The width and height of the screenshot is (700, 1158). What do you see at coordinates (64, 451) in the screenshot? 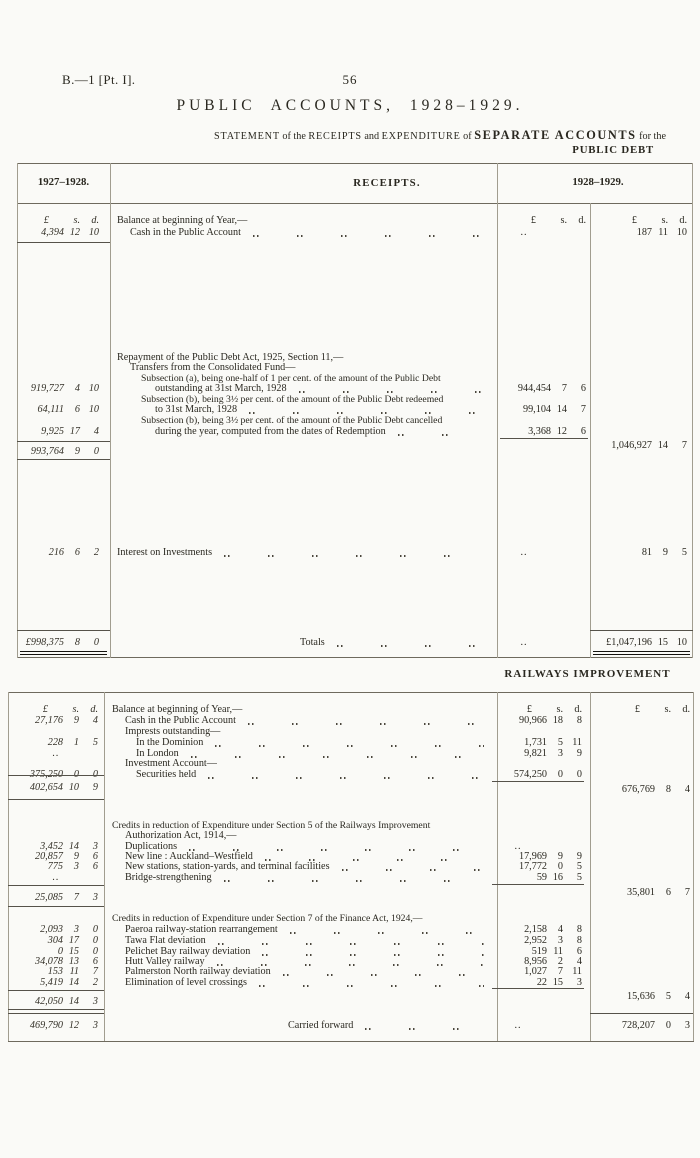
I see `amount-prev-year-subtotal: 993,764 9 0` at bounding box center [64, 451].